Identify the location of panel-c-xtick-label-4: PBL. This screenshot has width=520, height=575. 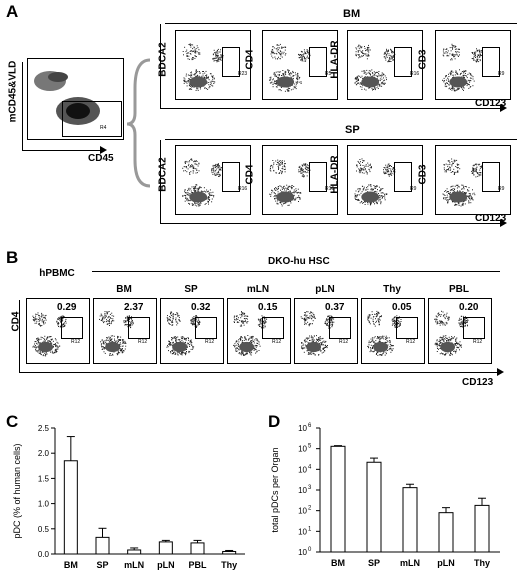
(198, 565).